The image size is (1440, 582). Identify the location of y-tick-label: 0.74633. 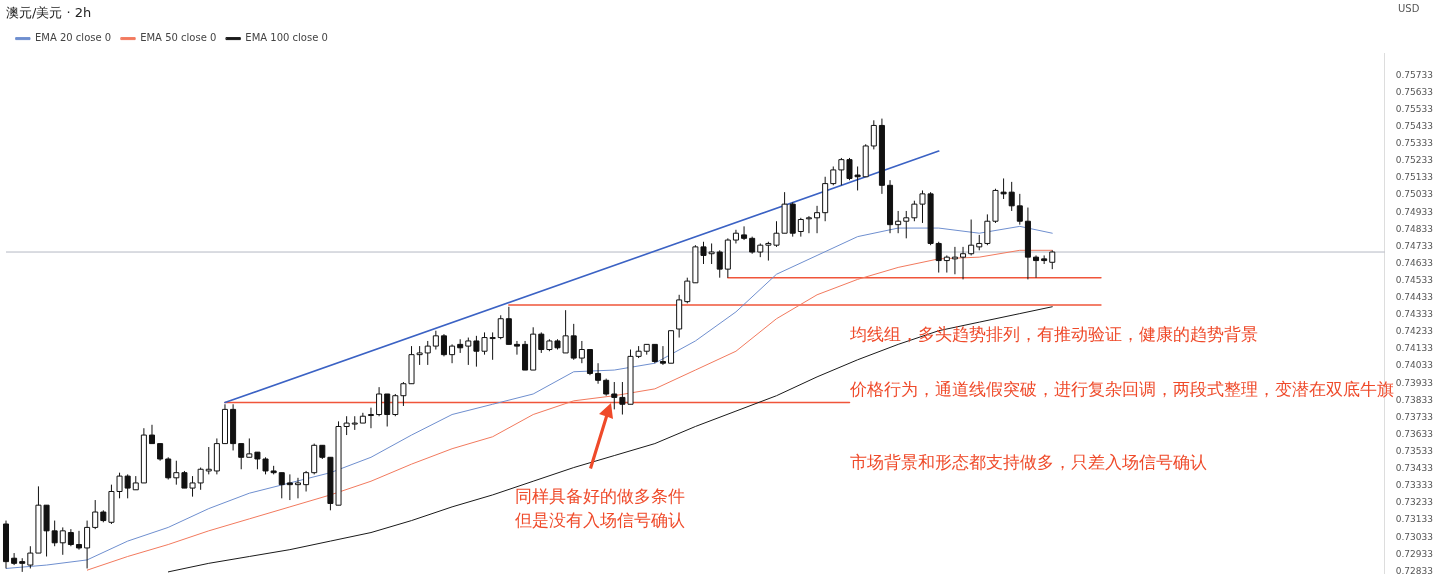
(1414, 262).